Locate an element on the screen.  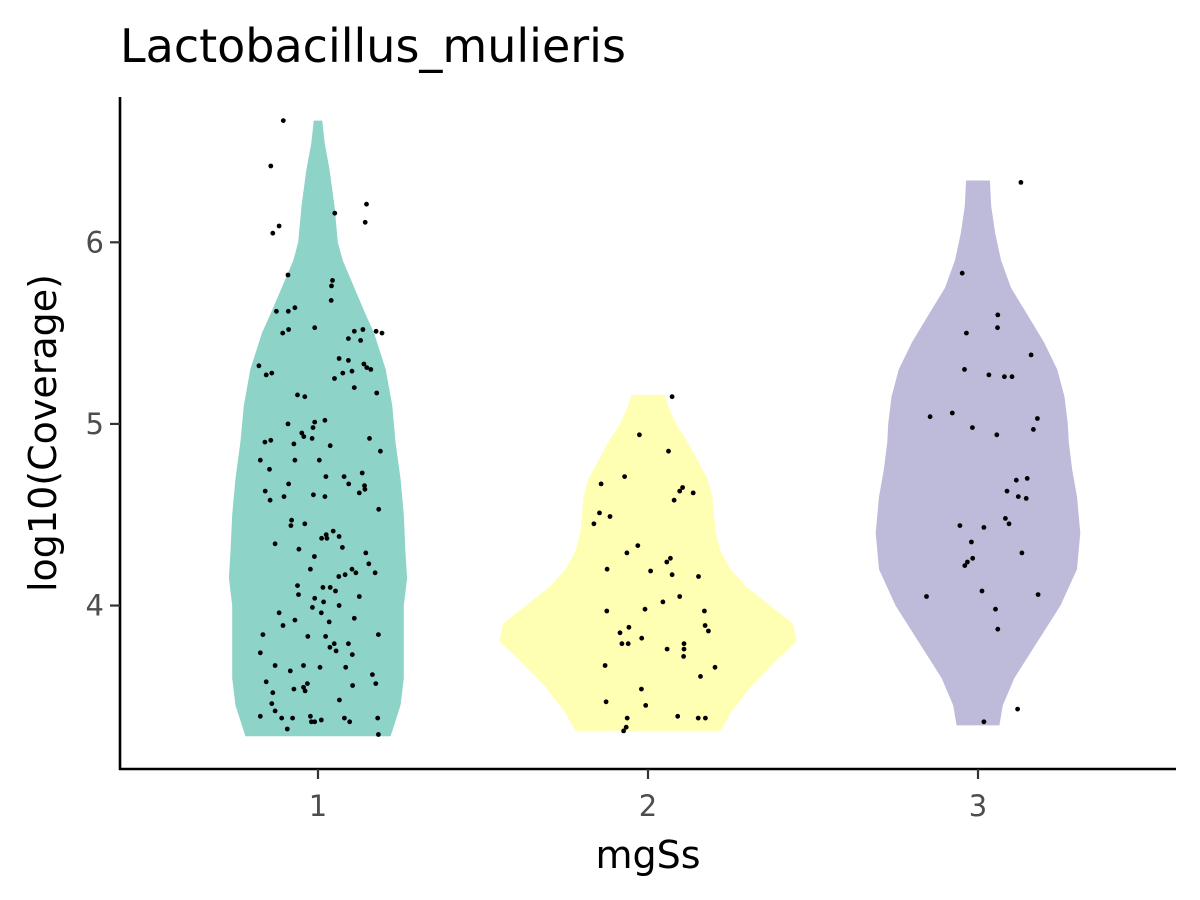
x-ticks: 1 2 3 is located at coordinates (648, 796).